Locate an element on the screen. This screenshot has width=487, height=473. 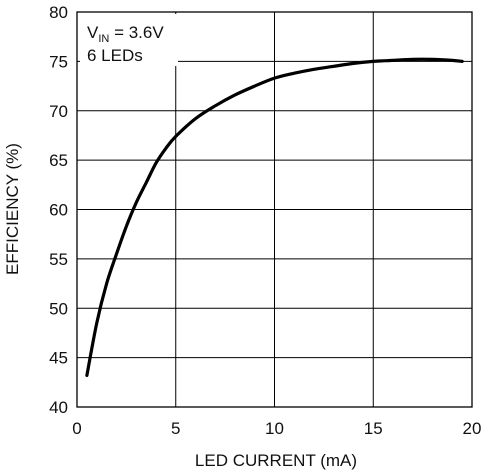
x-tick-label: 15 is located at coordinates (373, 428).